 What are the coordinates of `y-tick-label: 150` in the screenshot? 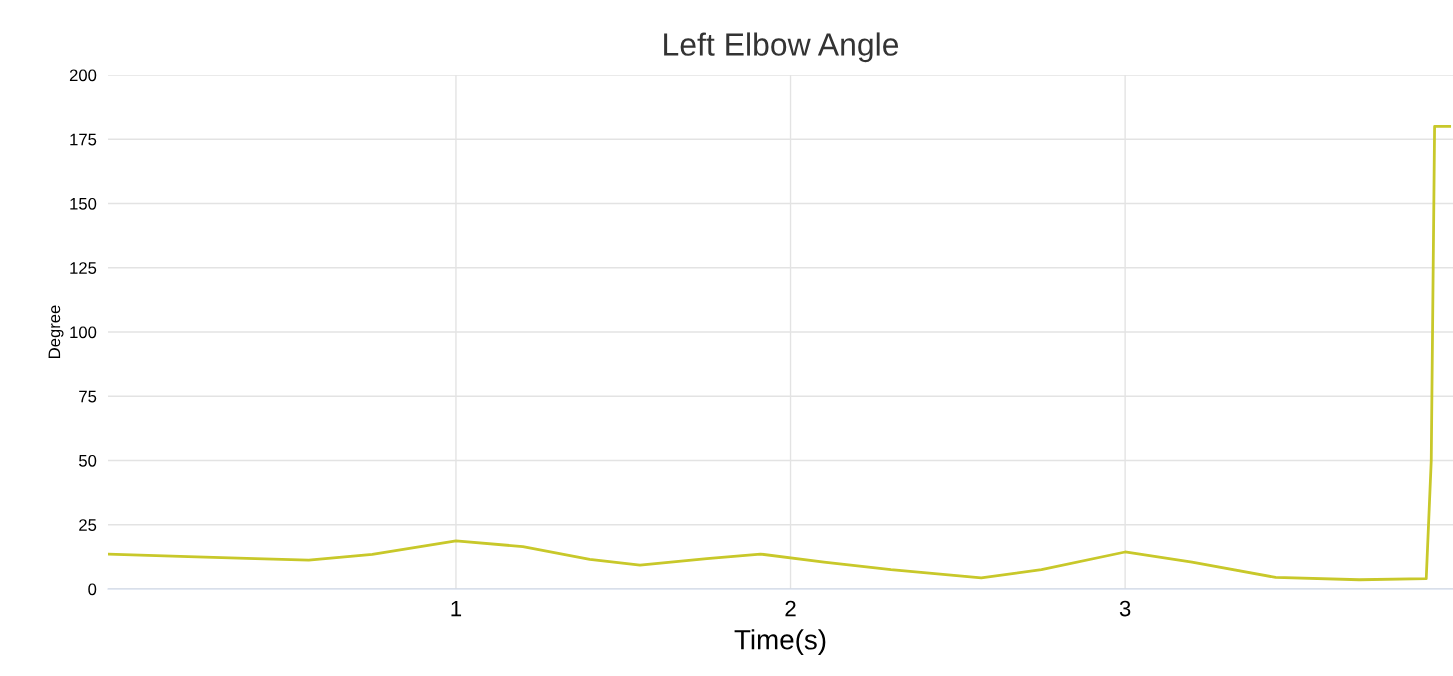 It's located at (83, 203).